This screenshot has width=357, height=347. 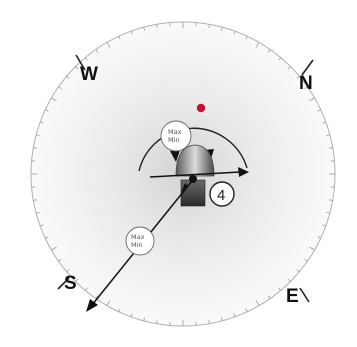 I want to click on upper-bubble-line1: Max, so click(x=175, y=132).